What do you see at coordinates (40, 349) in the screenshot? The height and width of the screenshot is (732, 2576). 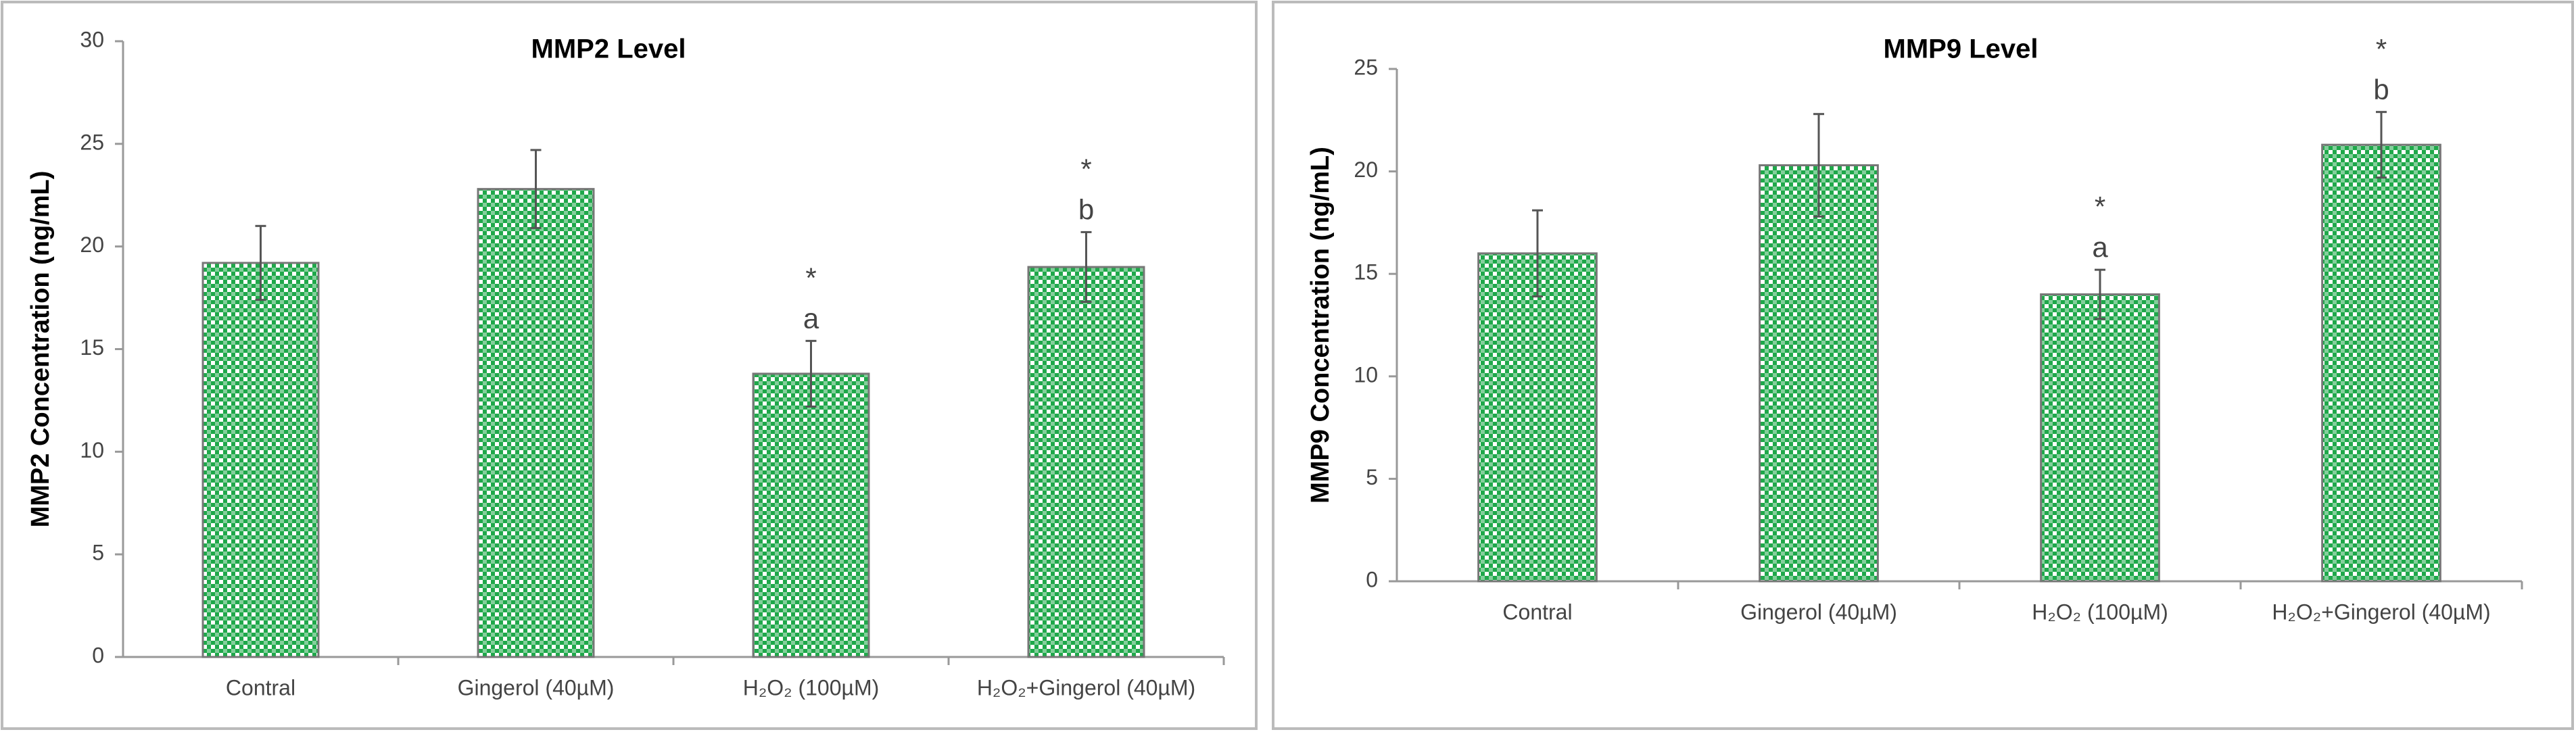 I see `y-axis-label: MMP2 Concentration (ng/mL)` at bounding box center [40, 349].